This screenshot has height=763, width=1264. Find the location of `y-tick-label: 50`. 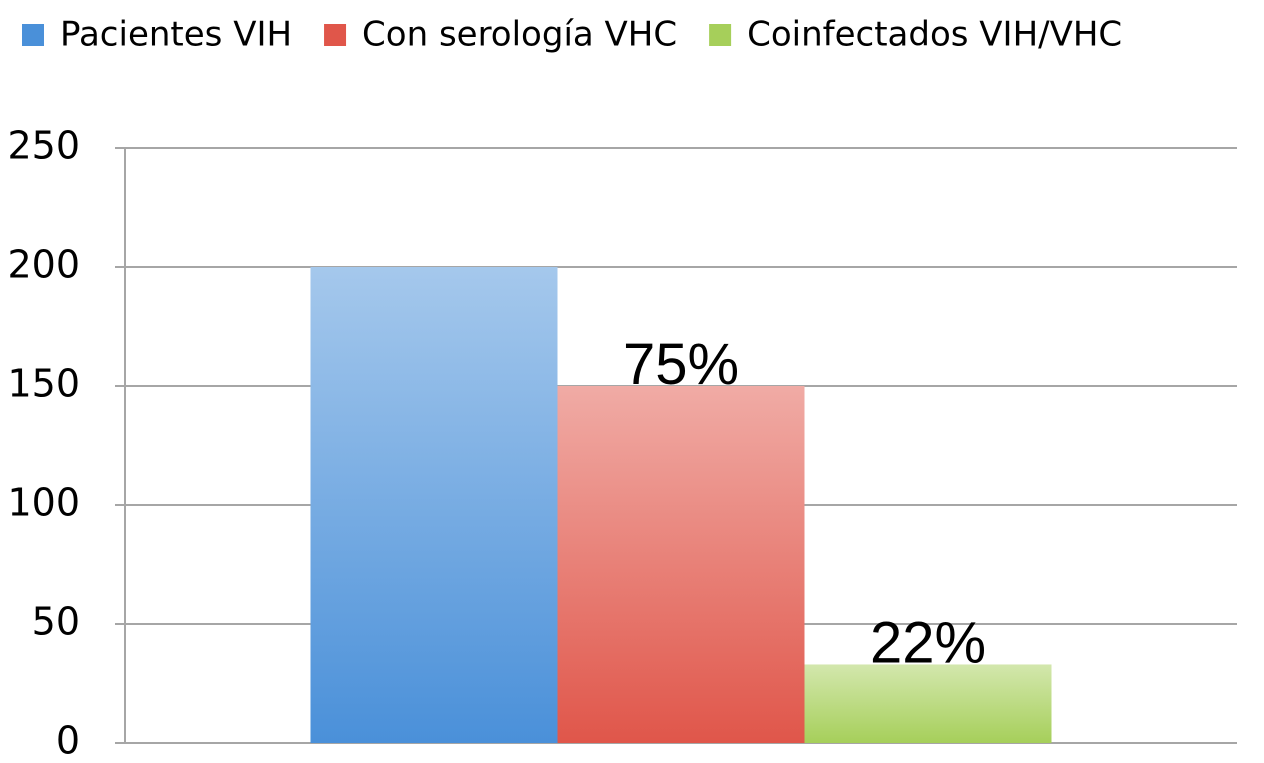

y-tick-label: 50 is located at coordinates (56, 622).